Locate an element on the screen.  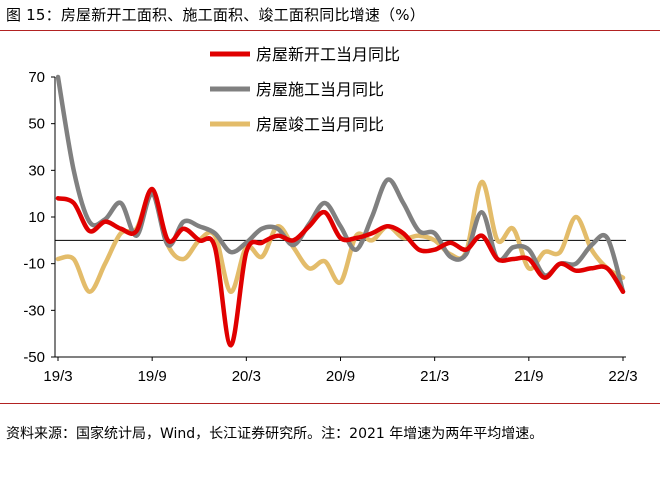
y-tick-label: -30 is located at coordinates (34, 310).